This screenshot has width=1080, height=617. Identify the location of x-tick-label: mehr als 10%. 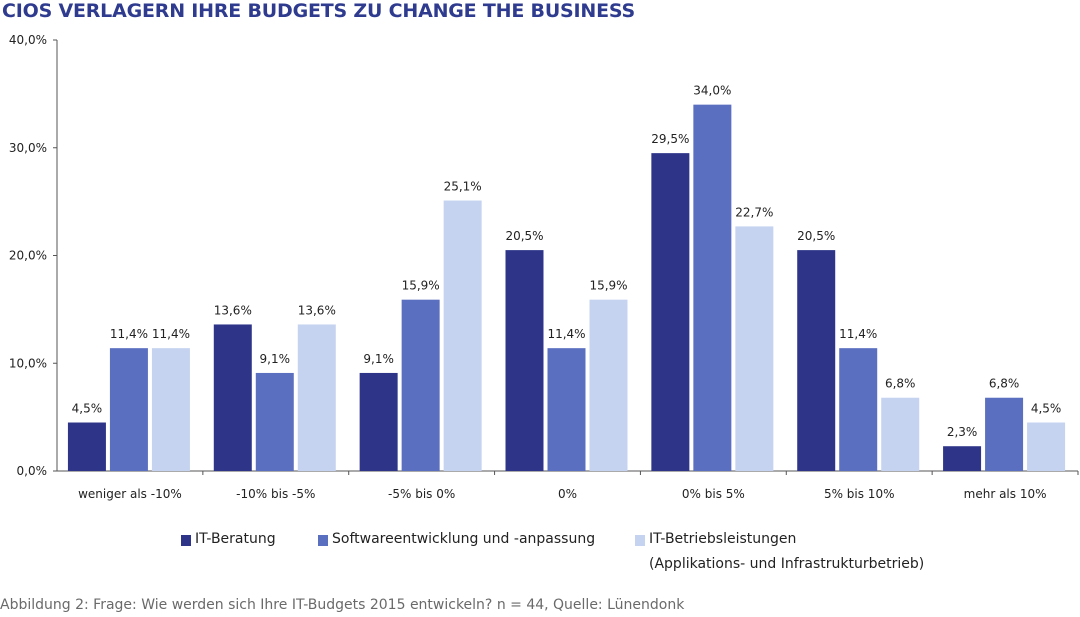
(1005, 494).